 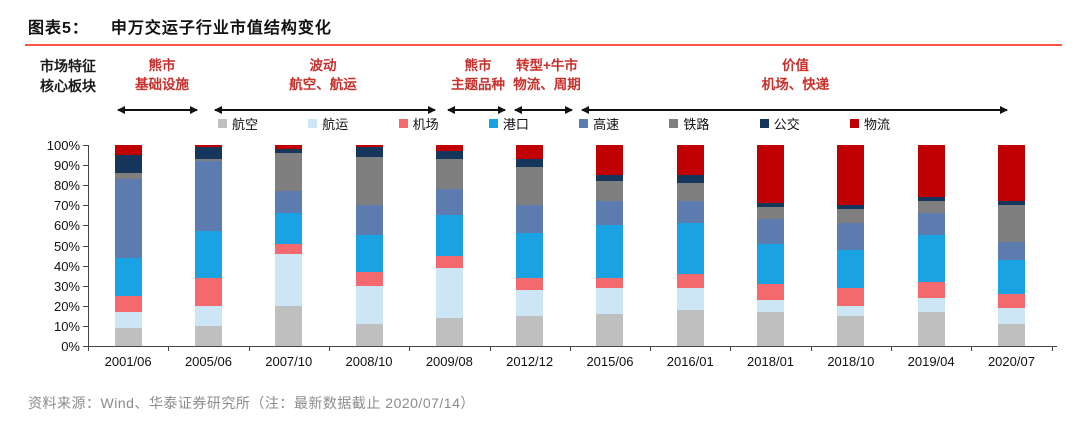 I want to click on page-title: 申万交运子行业市值结构变化, so click(x=221, y=28).